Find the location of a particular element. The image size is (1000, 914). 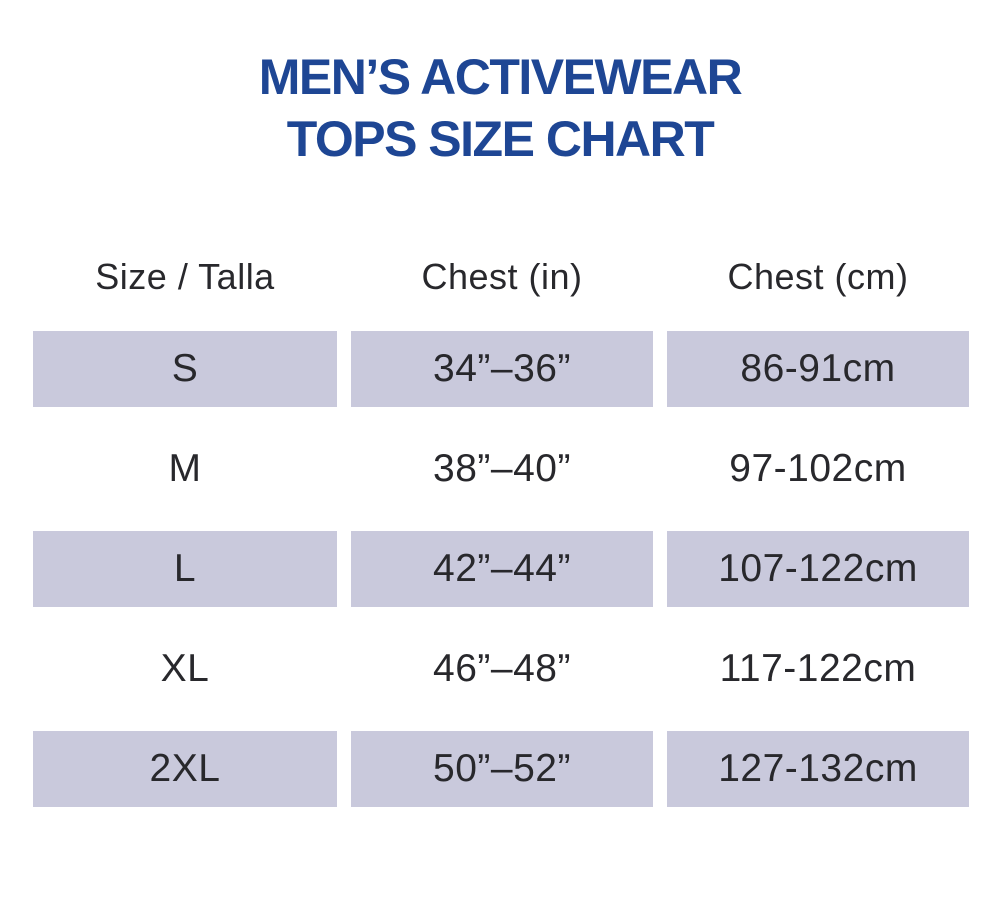

chest-cm-cell: 117-122cm is located at coordinates (818, 668).